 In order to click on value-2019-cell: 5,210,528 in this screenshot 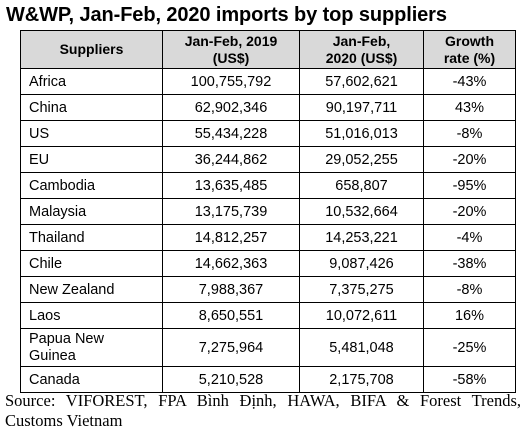, I will do `click(231, 379)`.